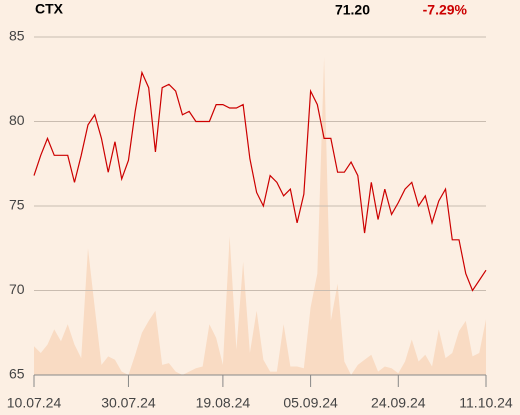  I want to click on symbol: CTX, so click(49, 9).